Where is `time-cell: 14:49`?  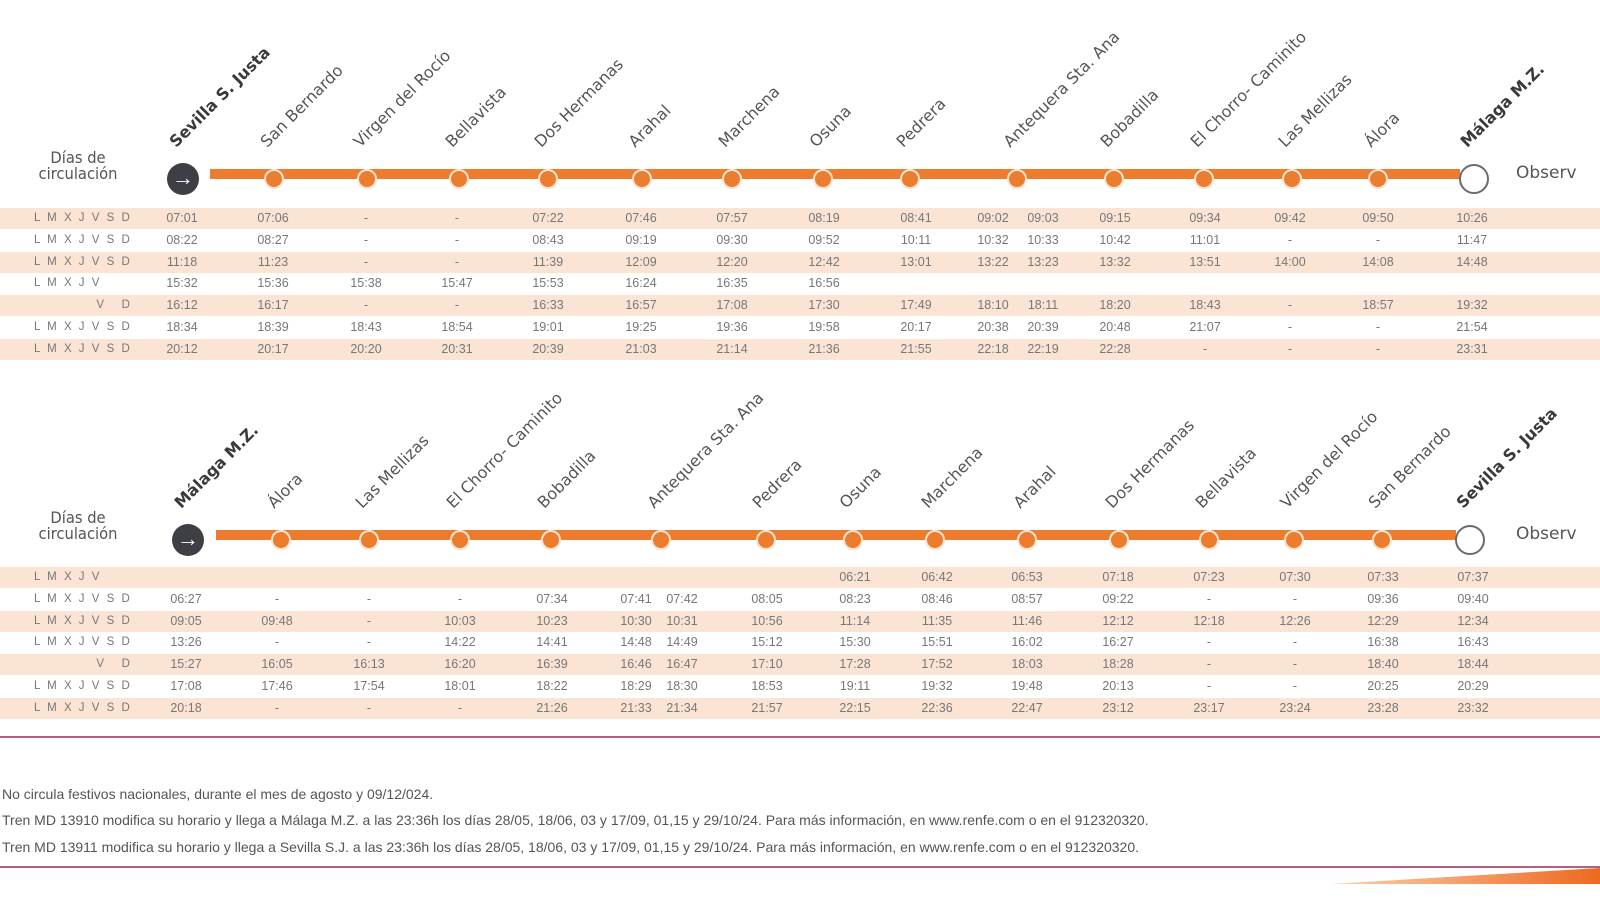
time-cell: 14:49 is located at coordinates (682, 642).